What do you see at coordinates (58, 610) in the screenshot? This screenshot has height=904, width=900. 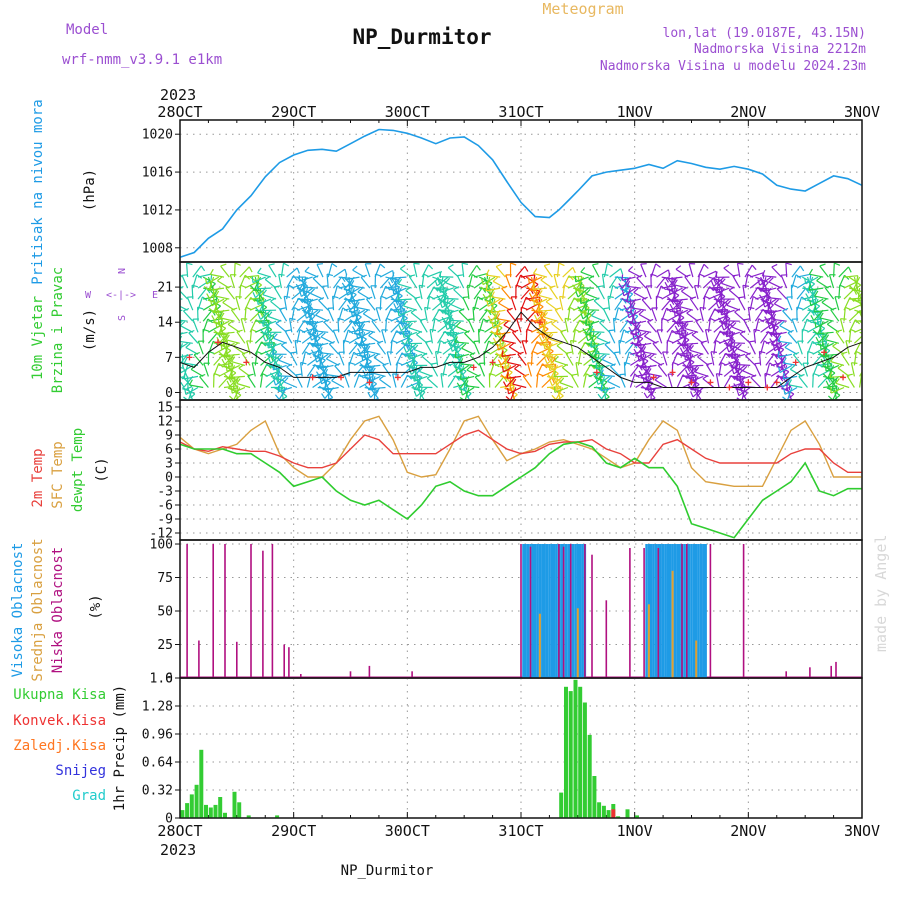 I see `cloud-panel-label-3: Niska Oblacnost` at bounding box center [58, 610].